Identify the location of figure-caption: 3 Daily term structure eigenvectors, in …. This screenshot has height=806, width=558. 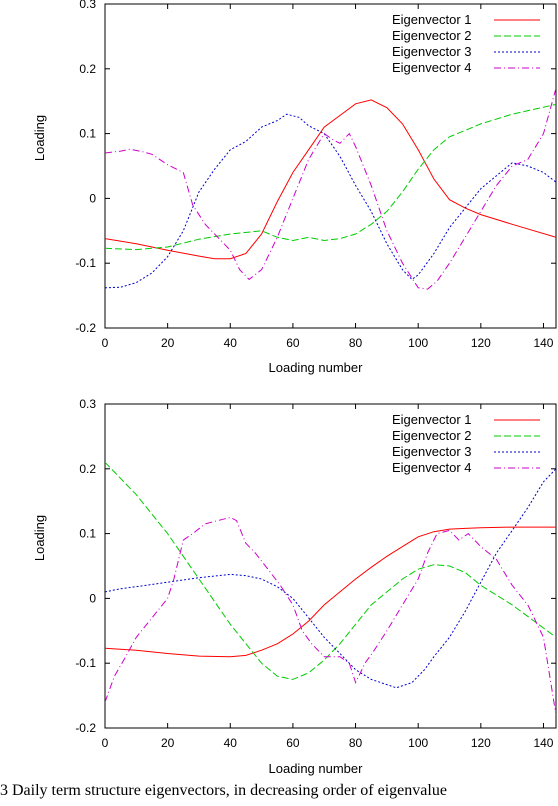
(223, 790).